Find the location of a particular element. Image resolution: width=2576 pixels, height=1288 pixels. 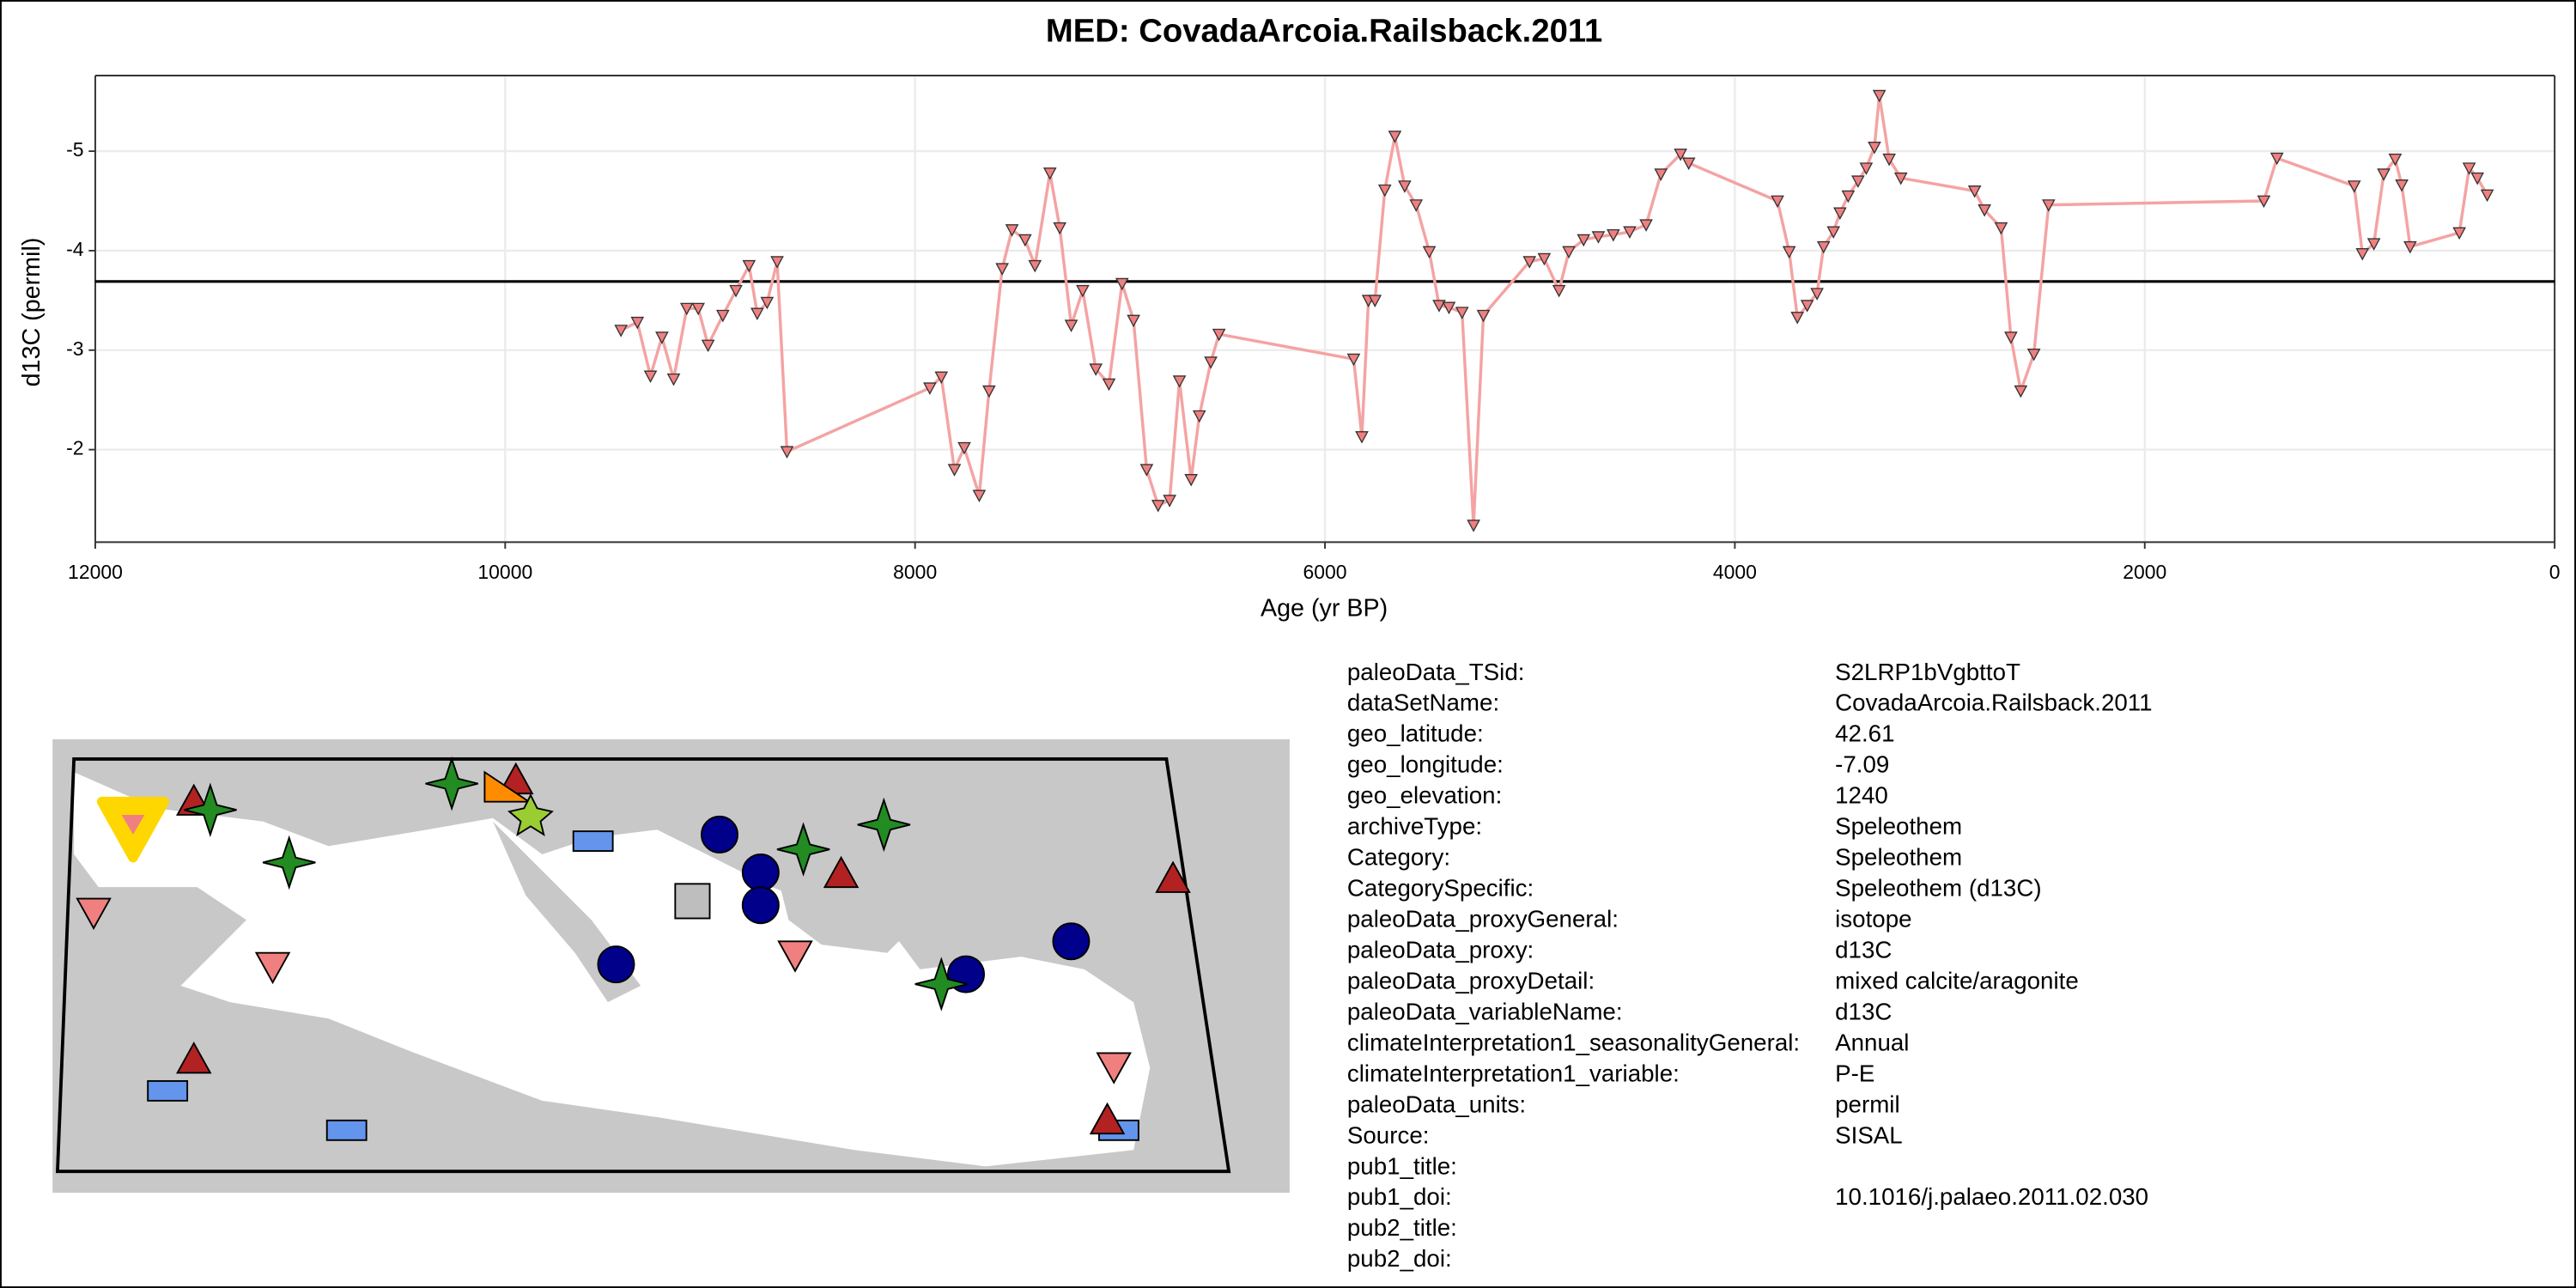

meta-key: CategorySpecific: is located at coordinates (1440, 889).